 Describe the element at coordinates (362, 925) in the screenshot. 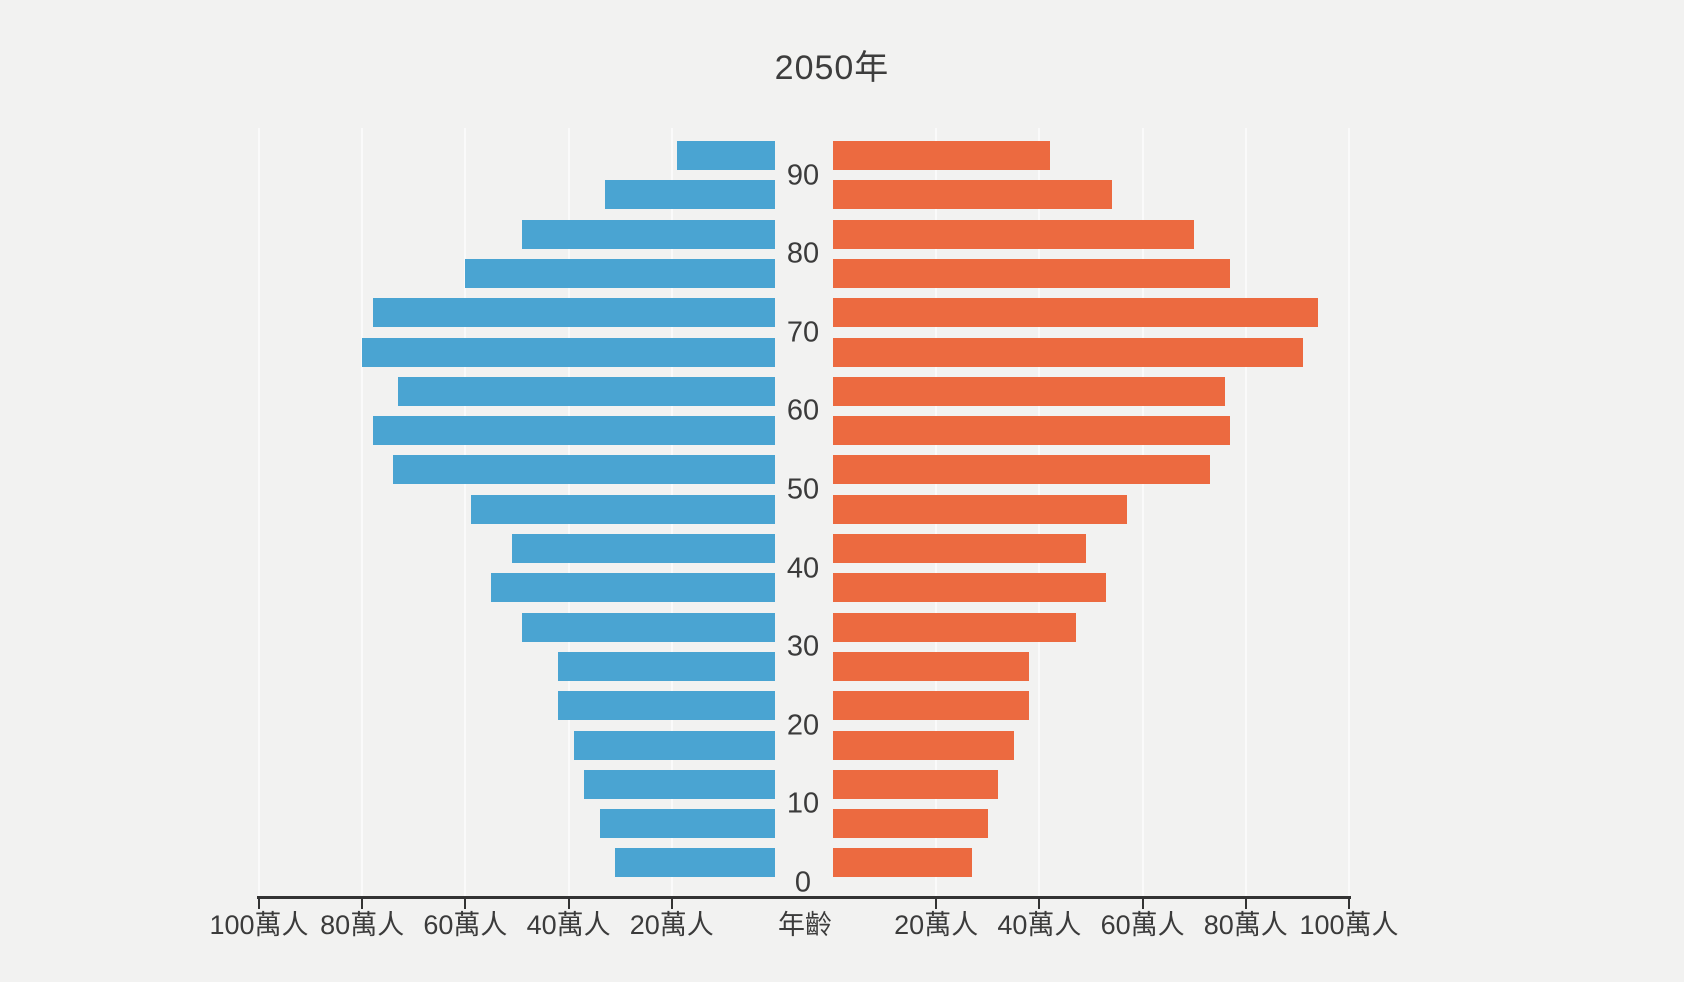

I see `tick-label-left-80: 80萬人` at that location.